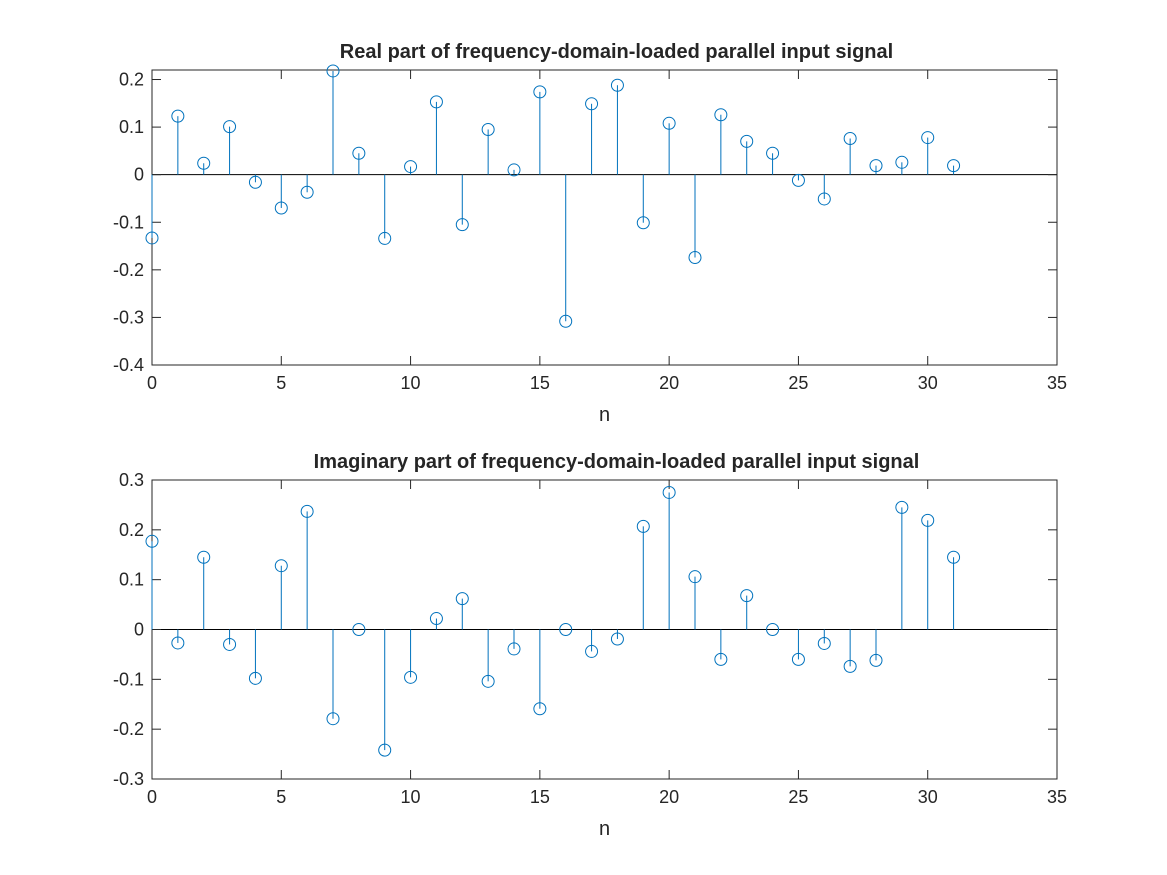  What do you see at coordinates (128, 365) in the screenshot?
I see `y-tick-label: -0.4` at bounding box center [128, 365].